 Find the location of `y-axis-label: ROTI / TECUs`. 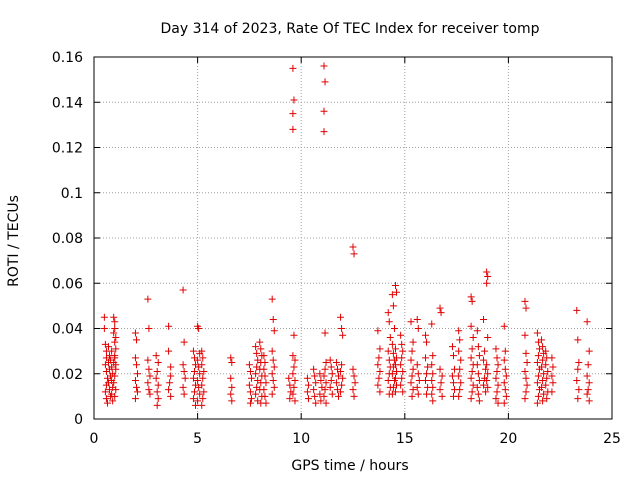

y-axis-label: ROTI / TECUs is located at coordinates (14, 241).